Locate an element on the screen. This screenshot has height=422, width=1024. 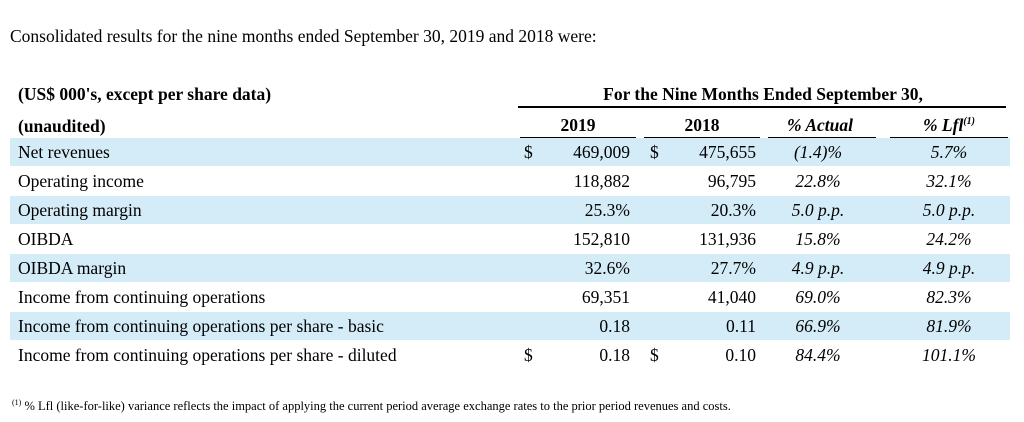
col-actual-rule is located at coordinates (822, 138).